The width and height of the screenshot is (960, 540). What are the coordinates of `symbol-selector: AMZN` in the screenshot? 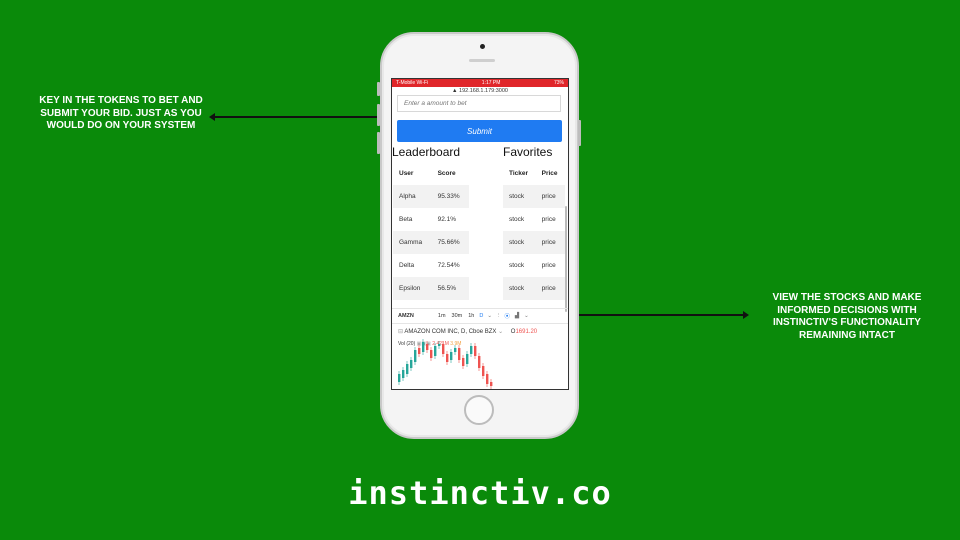 It's located at (406, 316).